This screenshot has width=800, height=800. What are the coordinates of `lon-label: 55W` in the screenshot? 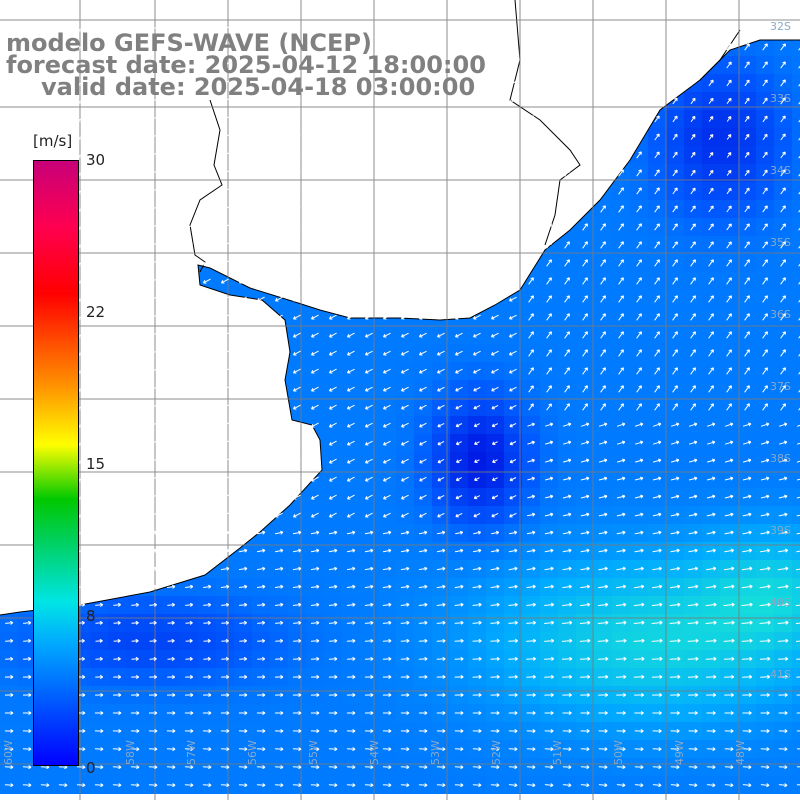 It's located at (313, 752).